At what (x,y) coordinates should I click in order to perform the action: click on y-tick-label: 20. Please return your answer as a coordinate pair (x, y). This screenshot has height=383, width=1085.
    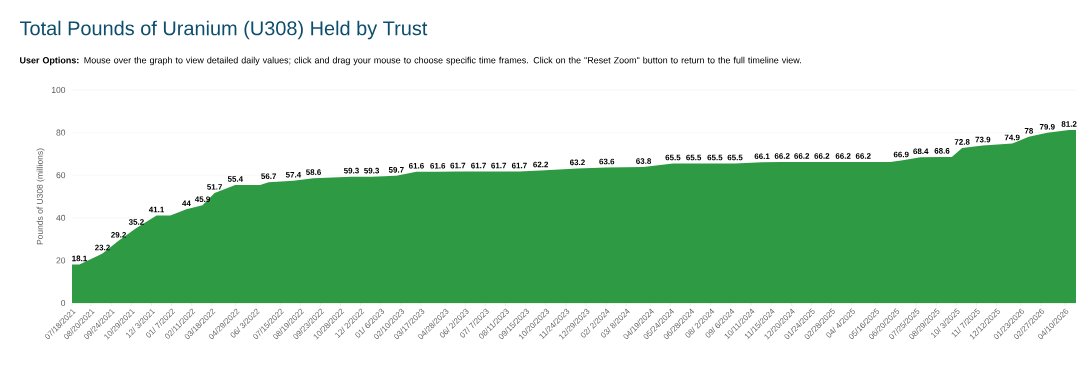
    Looking at the image, I should click on (61, 260).